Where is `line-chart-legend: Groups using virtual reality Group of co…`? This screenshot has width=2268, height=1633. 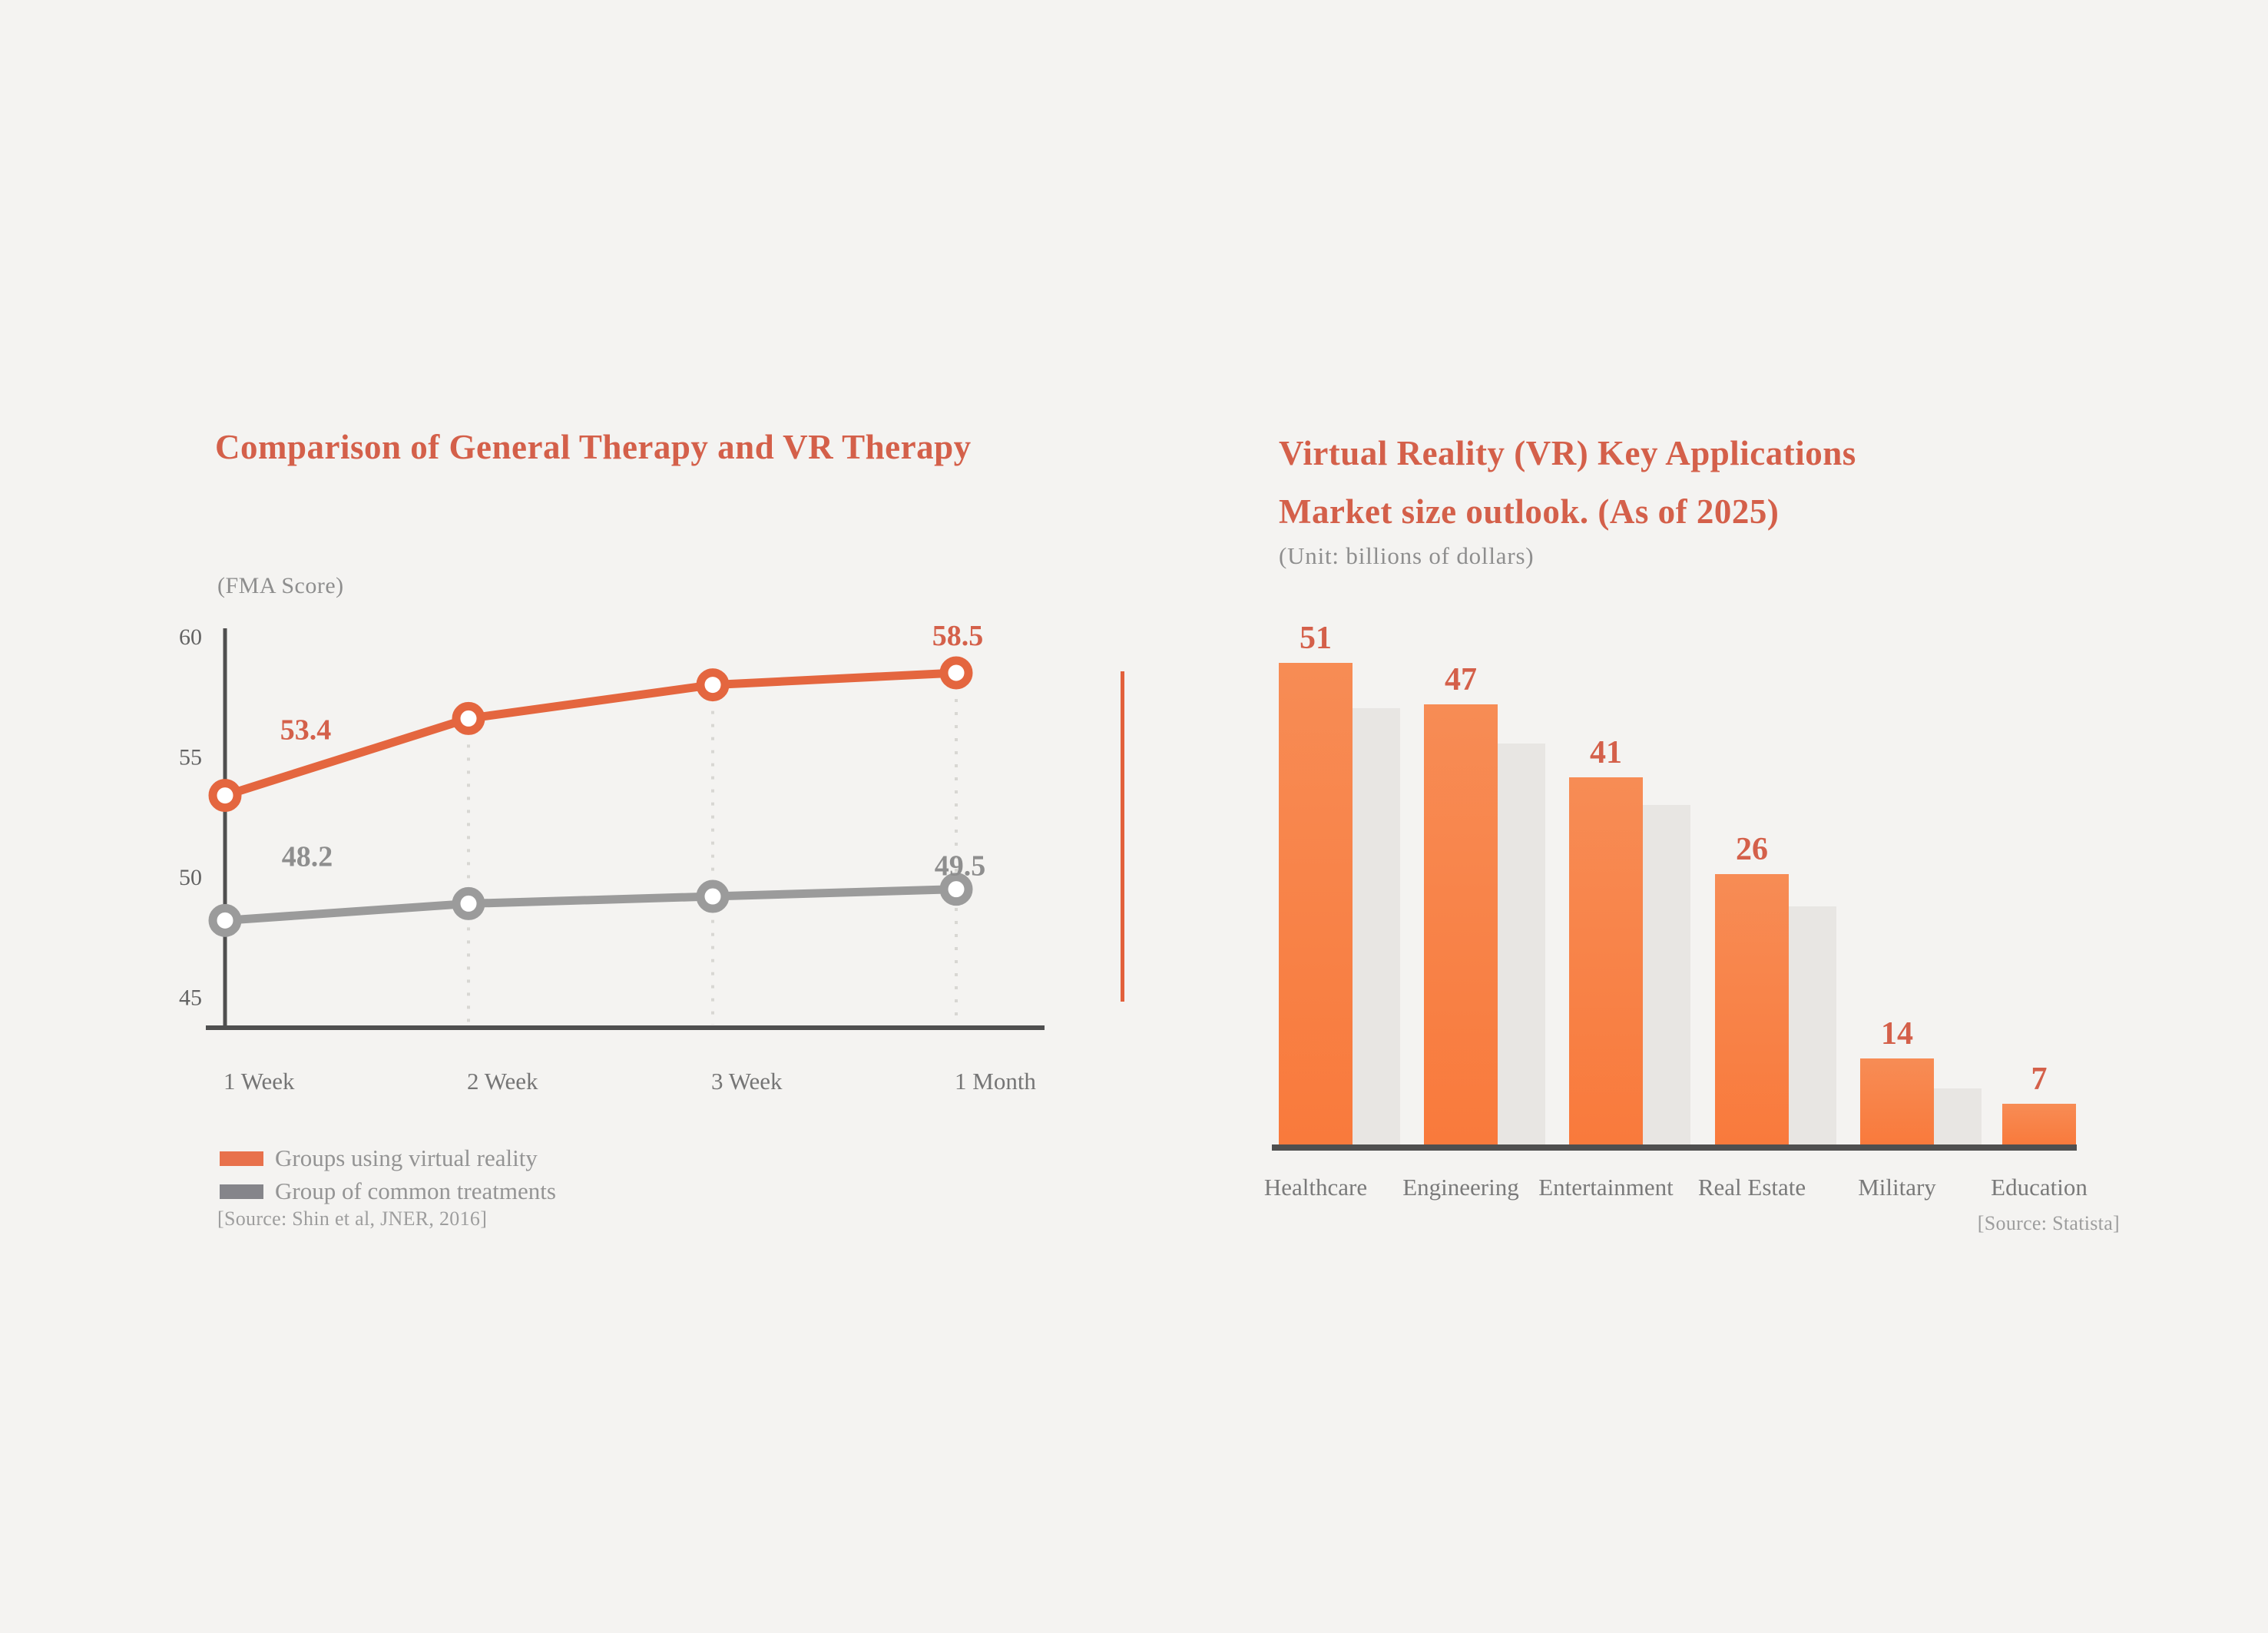
line-chart-legend: Groups using virtual reality Group of co… is located at coordinates (388, 1174).